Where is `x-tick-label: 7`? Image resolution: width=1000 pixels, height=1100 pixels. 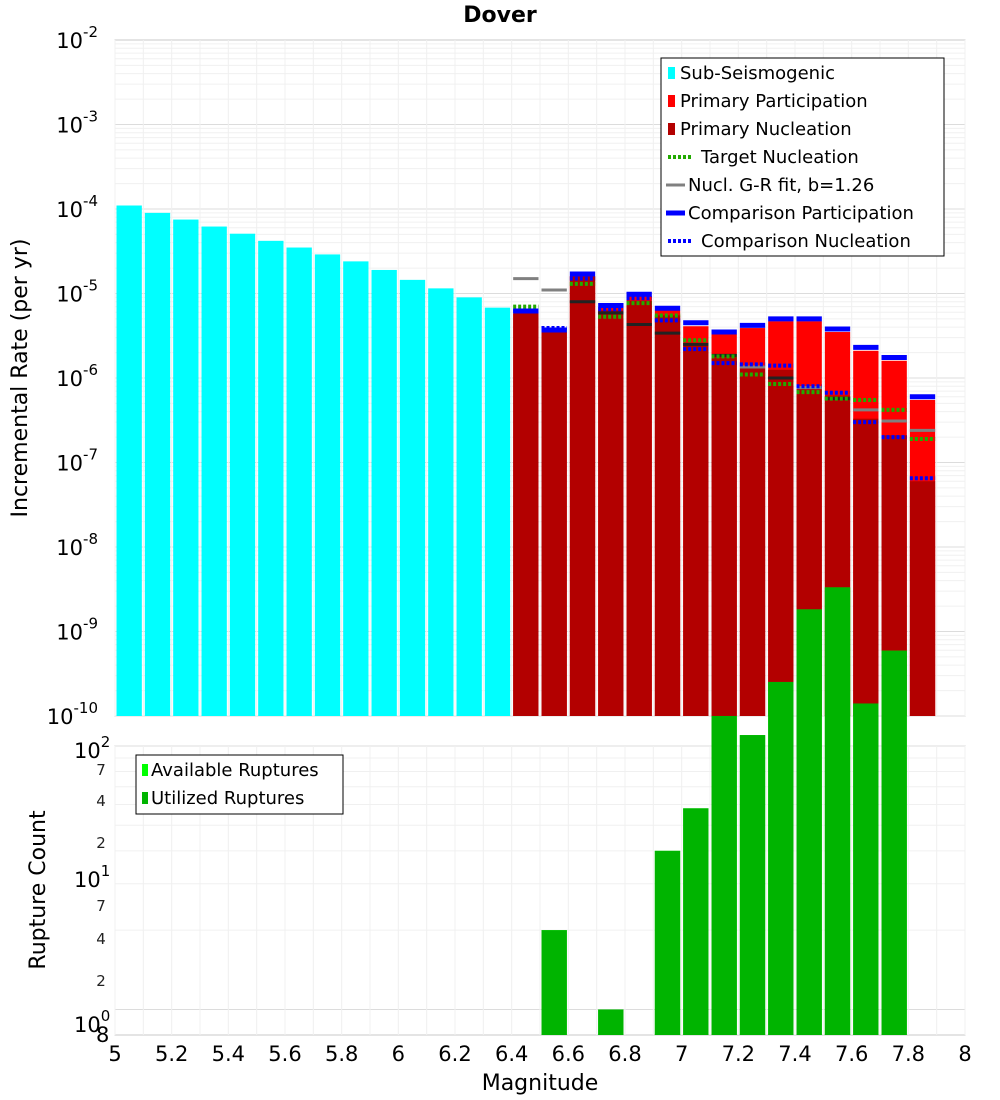
x-tick-label: 7 is located at coordinates (681, 1054).